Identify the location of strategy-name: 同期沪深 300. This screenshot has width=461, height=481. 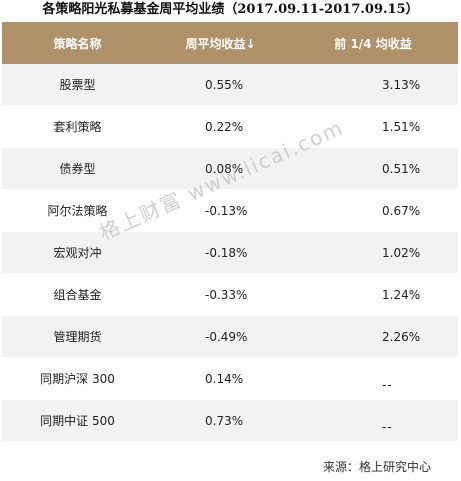
(77, 378).